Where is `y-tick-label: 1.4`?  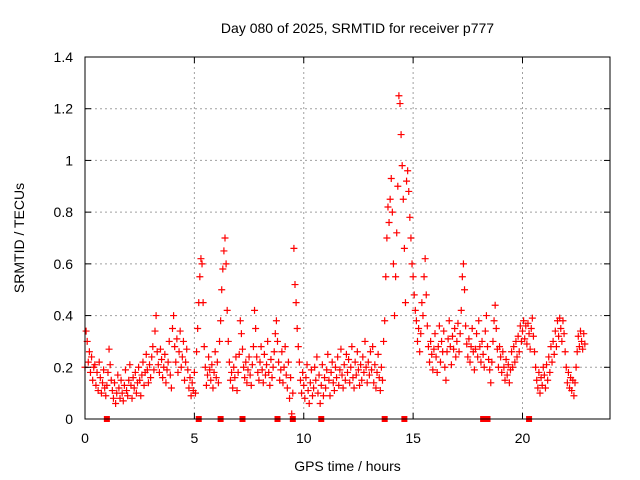
y-tick-label: 1.4 is located at coordinates (64, 57).